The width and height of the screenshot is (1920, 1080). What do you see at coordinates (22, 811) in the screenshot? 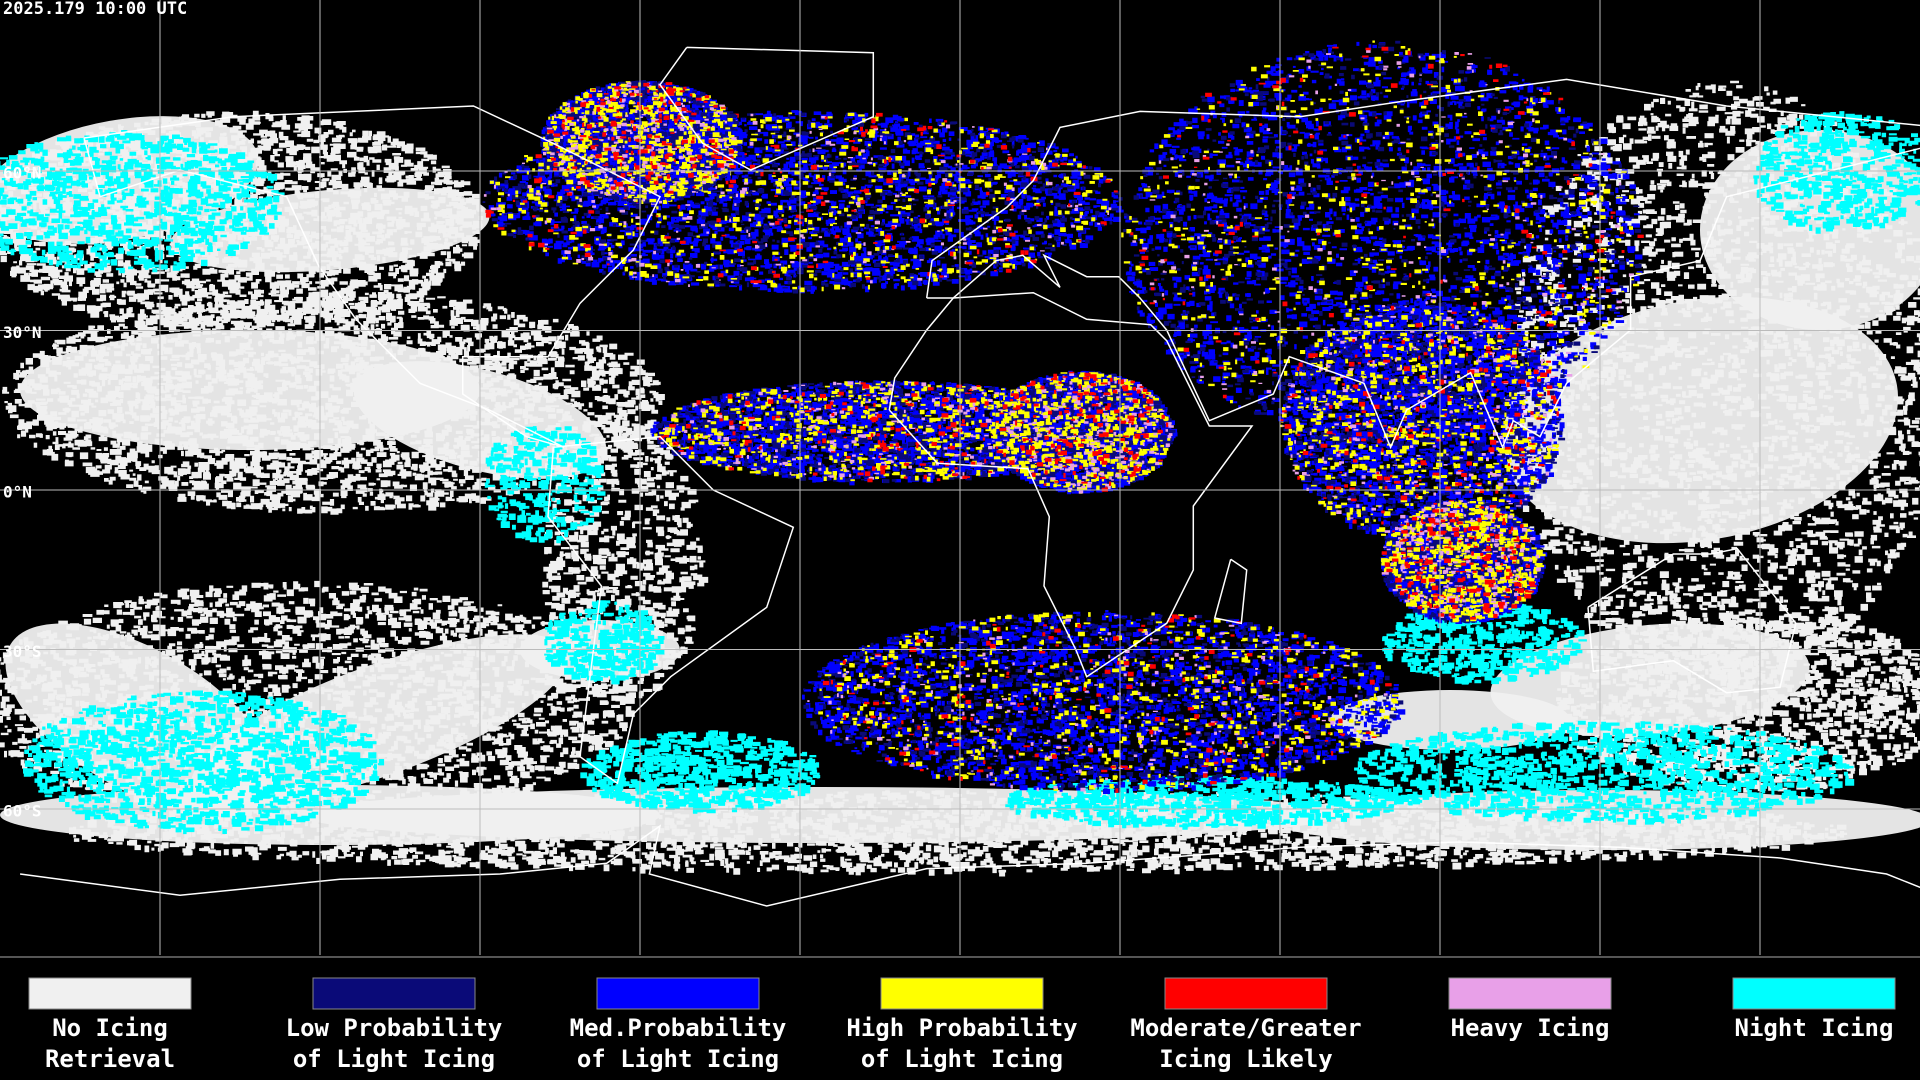
I see `latitude-label: 60°S` at bounding box center [22, 811].